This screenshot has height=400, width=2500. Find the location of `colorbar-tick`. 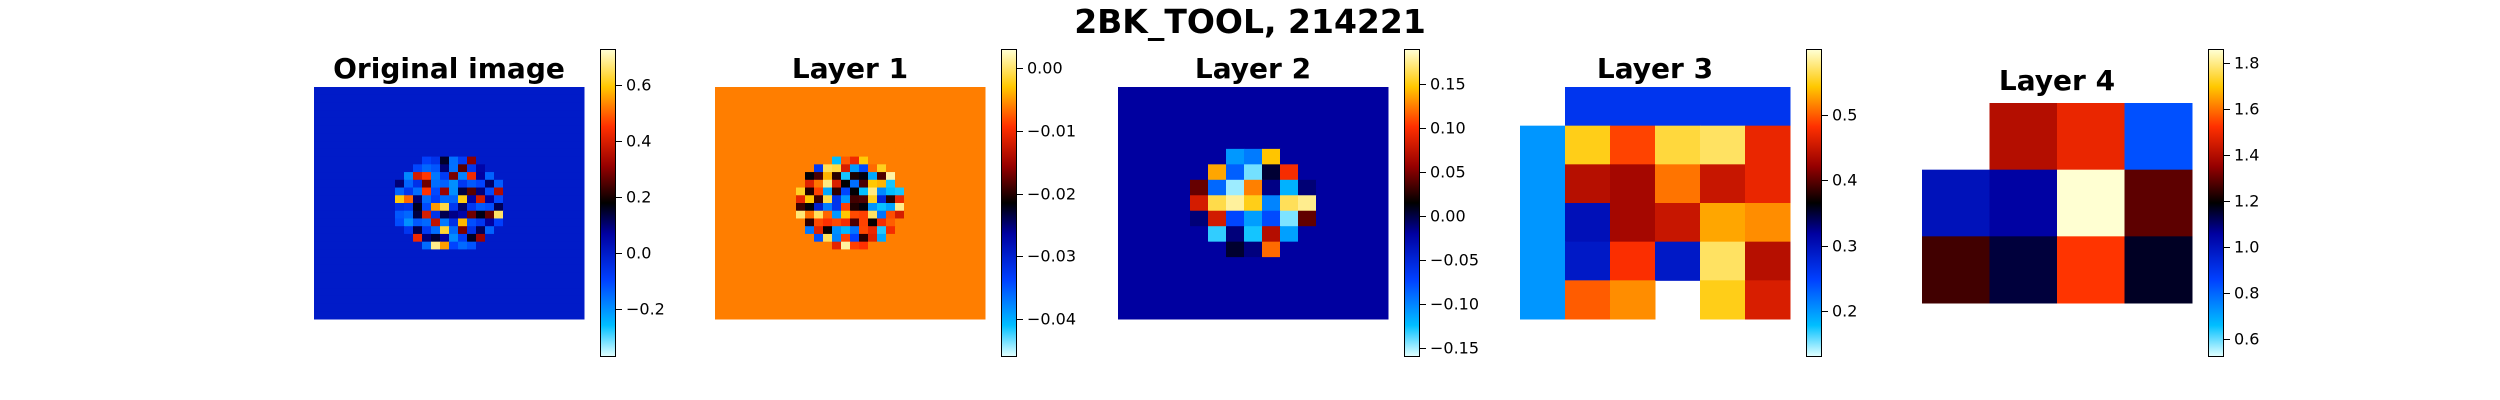

colorbar-tick is located at coordinates (2227, 155).